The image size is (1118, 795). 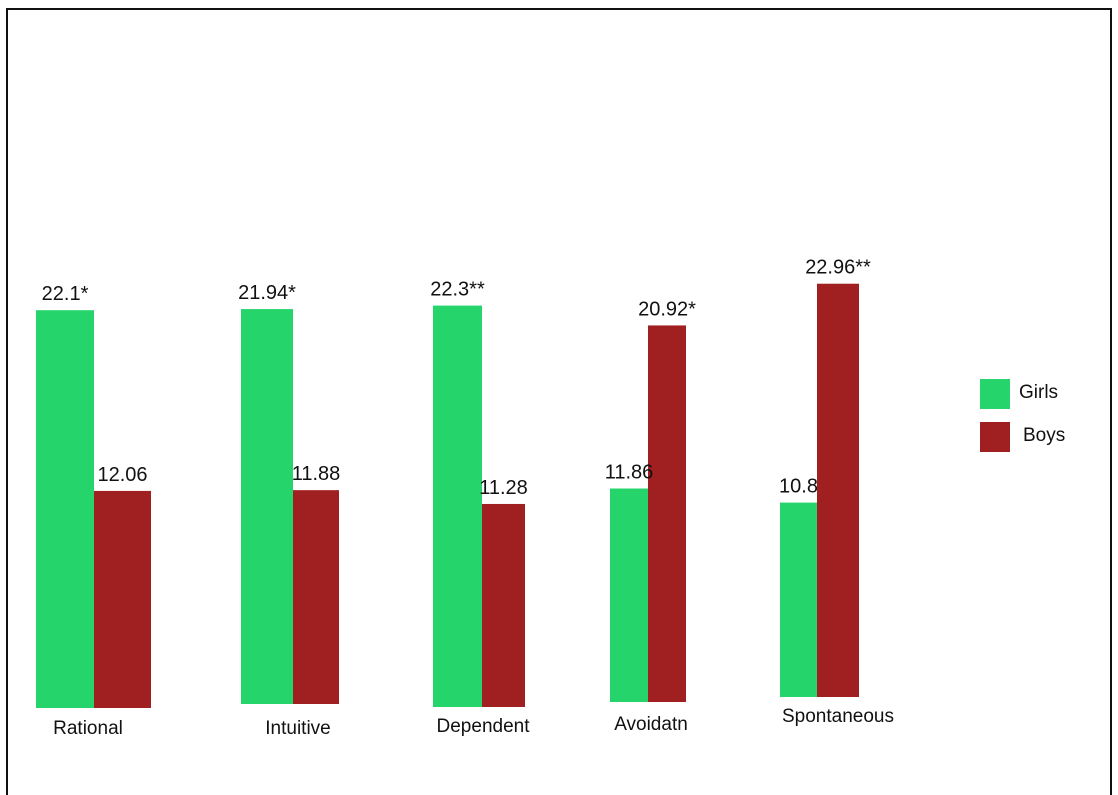 I want to click on bar-boys-dependent, so click(x=503, y=605).